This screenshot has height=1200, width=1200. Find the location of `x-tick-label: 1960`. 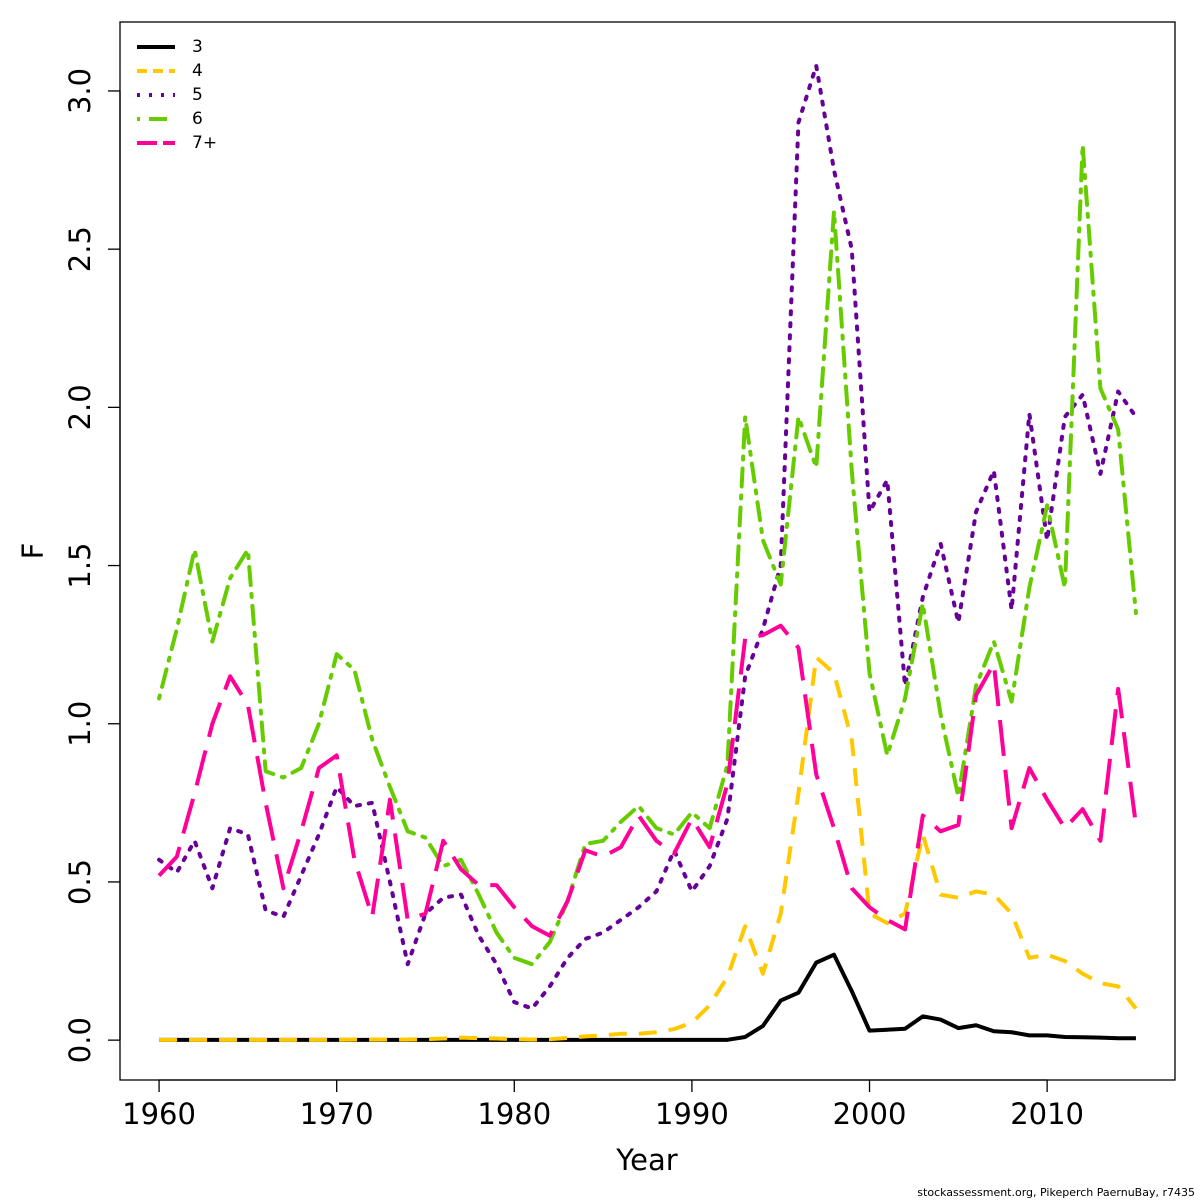

x-tick-label: 1960 is located at coordinates (159, 1114).